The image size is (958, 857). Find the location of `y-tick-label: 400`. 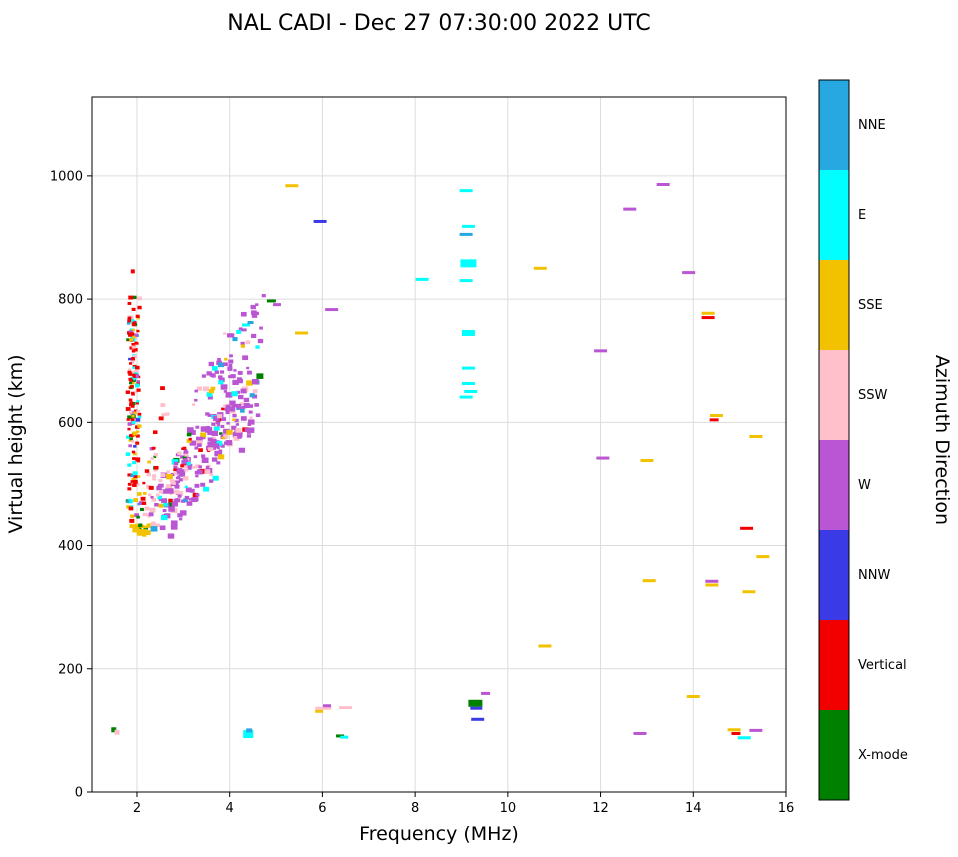

y-tick-label: 400 is located at coordinates (70, 546).